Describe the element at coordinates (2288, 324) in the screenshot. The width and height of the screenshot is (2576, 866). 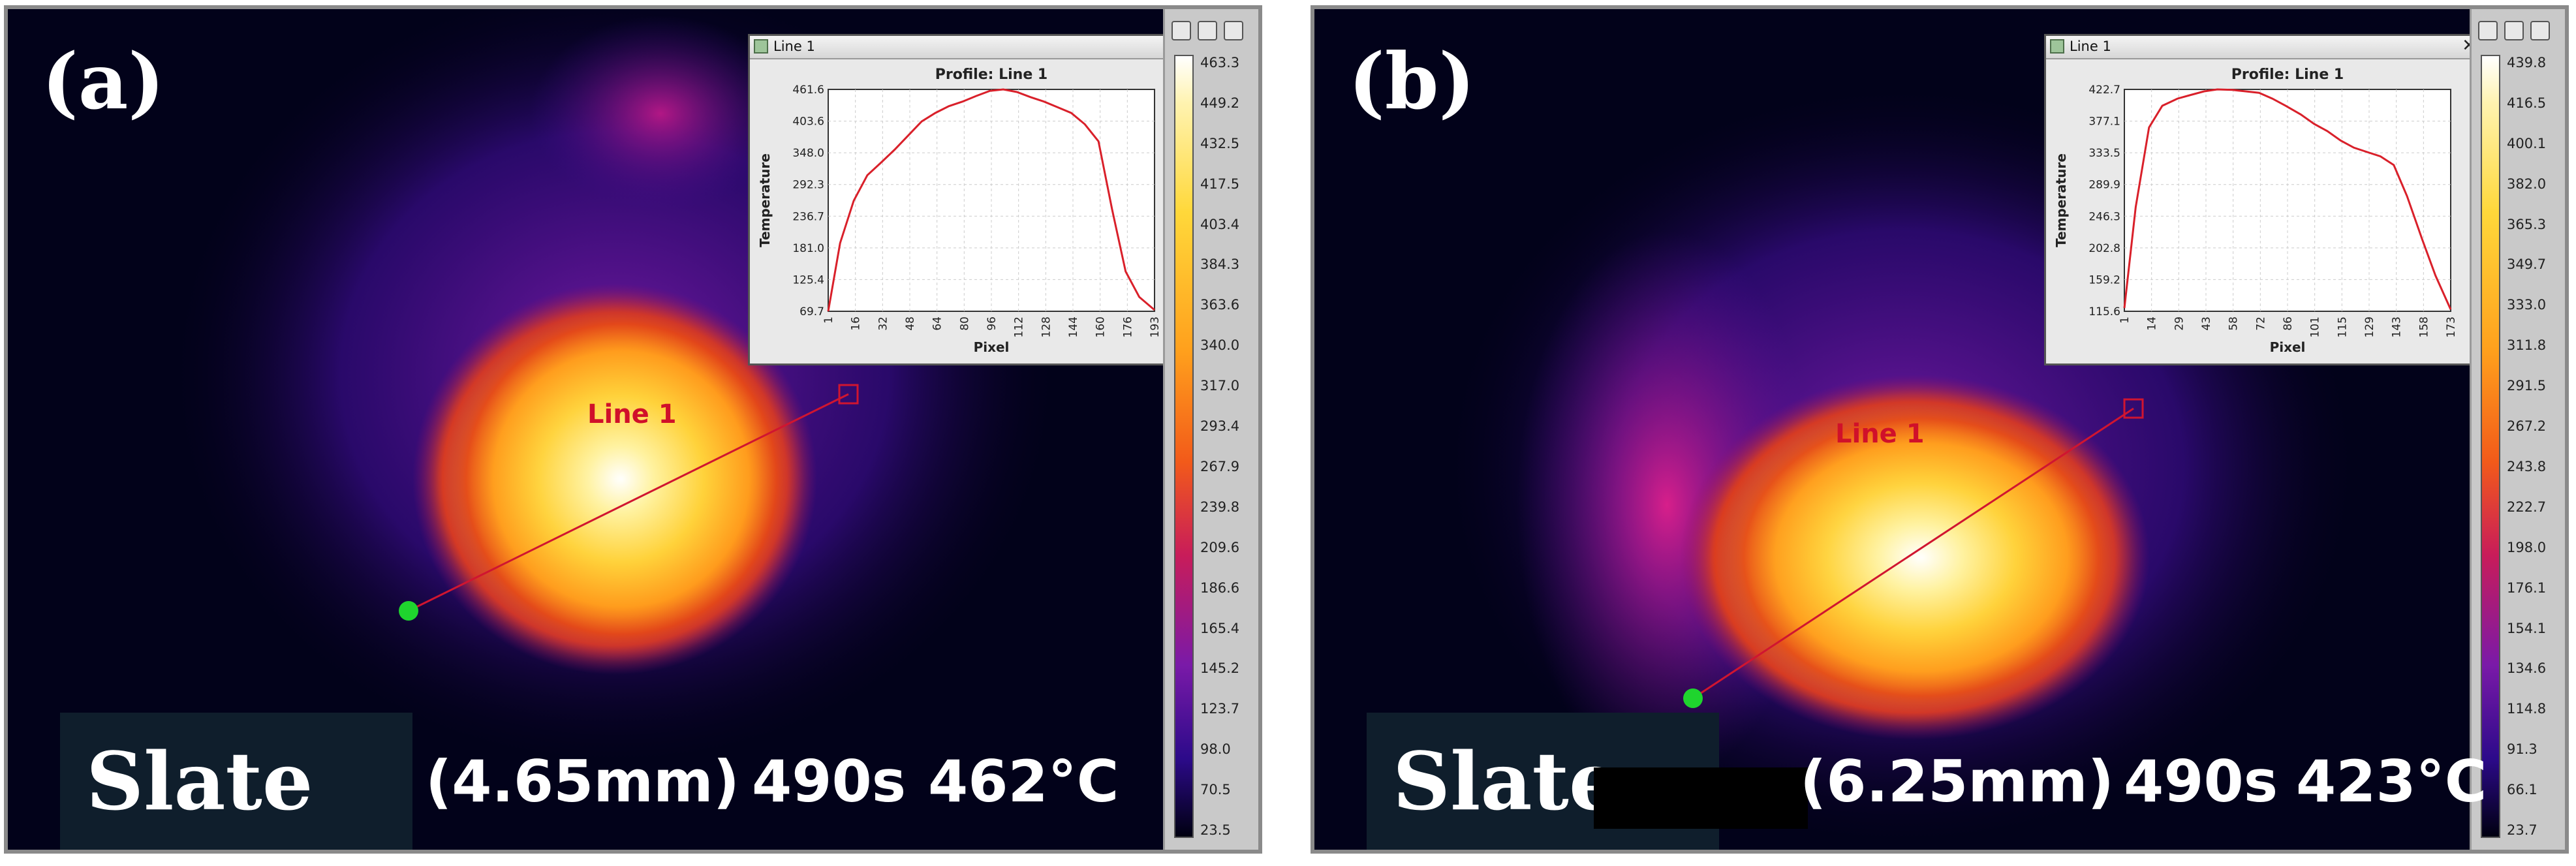
I see `x-tick-label: 86` at that location.